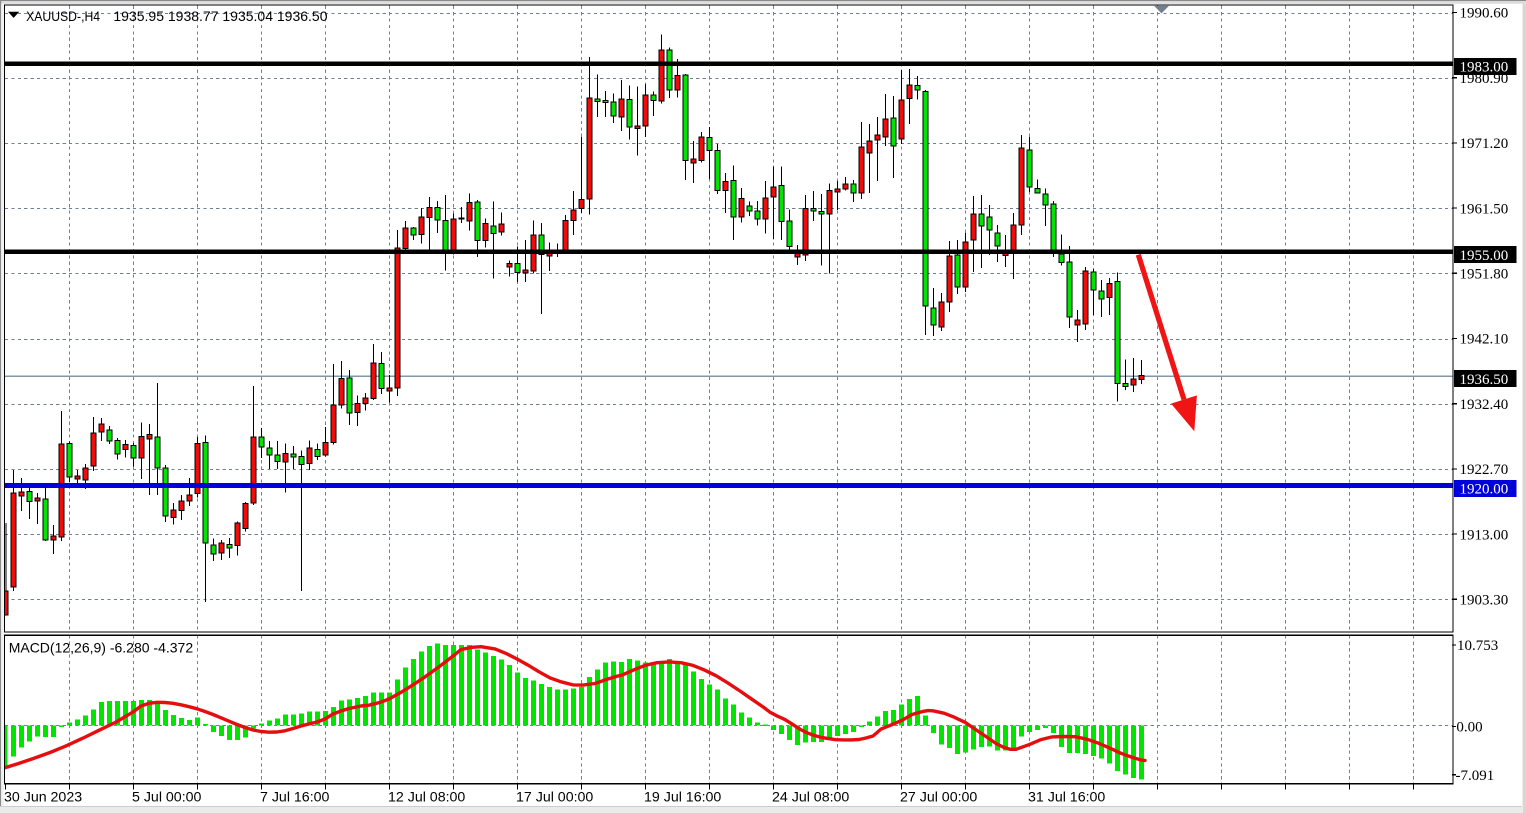 This screenshot has width=1526, height=813. I want to click on svg-text: 1920.00, so click(1484, 490).